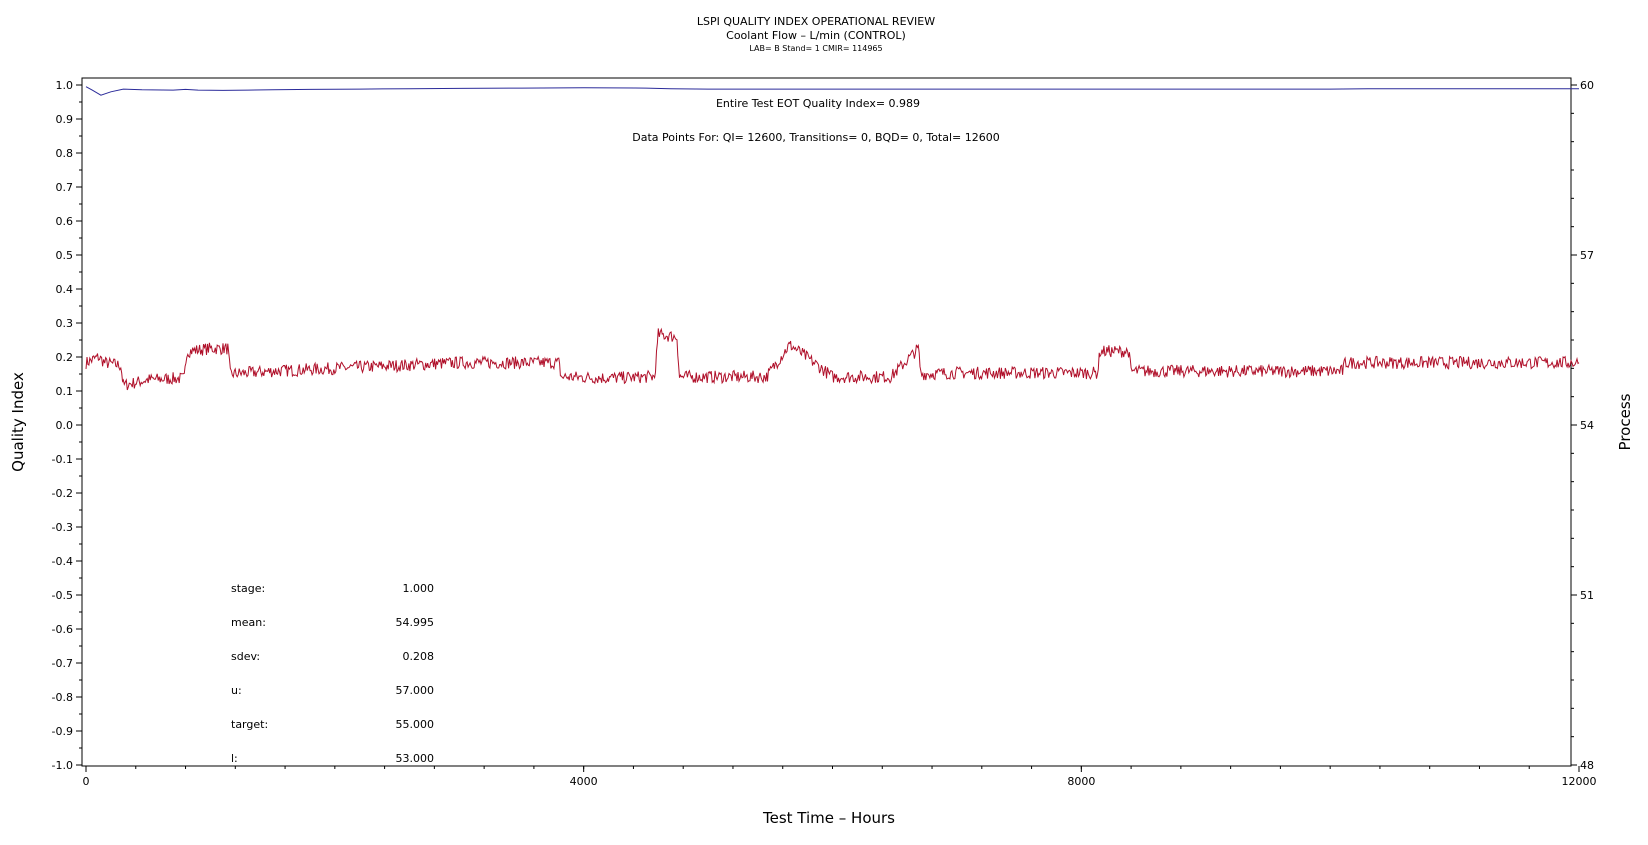  Describe the element at coordinates (65, 187) in the screenshot. I see `y-left-tick-label: 0.7` at that location.